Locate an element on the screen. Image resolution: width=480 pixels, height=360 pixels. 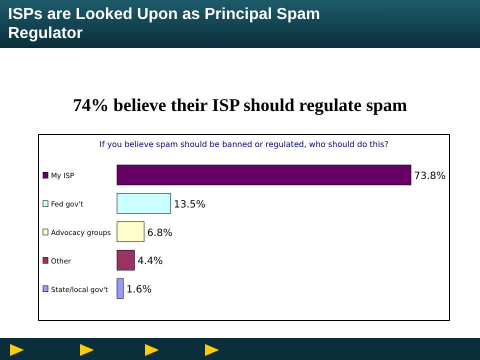
chart-subtitle: 74% believe their ISP should regulate spam is located at coordinates (240, 105).